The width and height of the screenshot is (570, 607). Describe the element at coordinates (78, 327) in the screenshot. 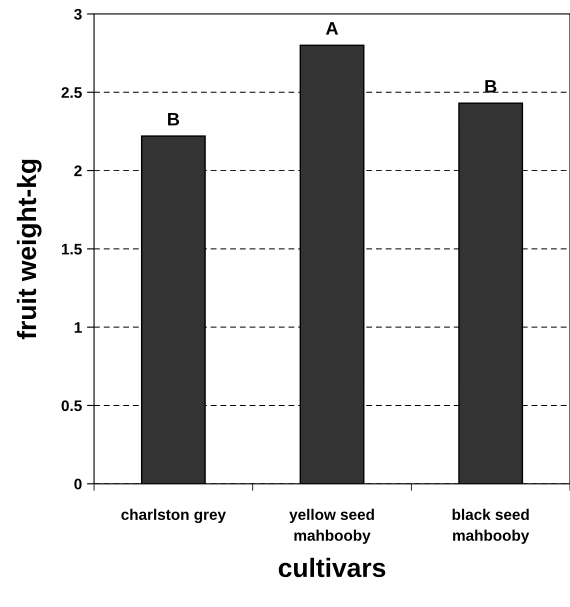

I see `y-tick-label: 1` at that location.